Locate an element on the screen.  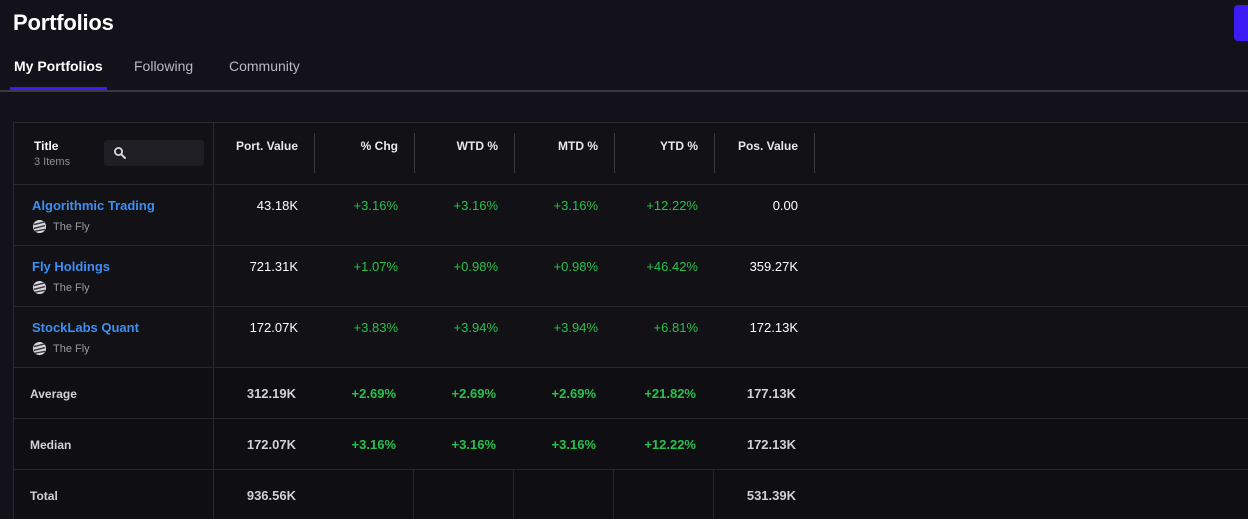
title-cell: Fly Holdings The Fly is located at coordinates (114, 276).